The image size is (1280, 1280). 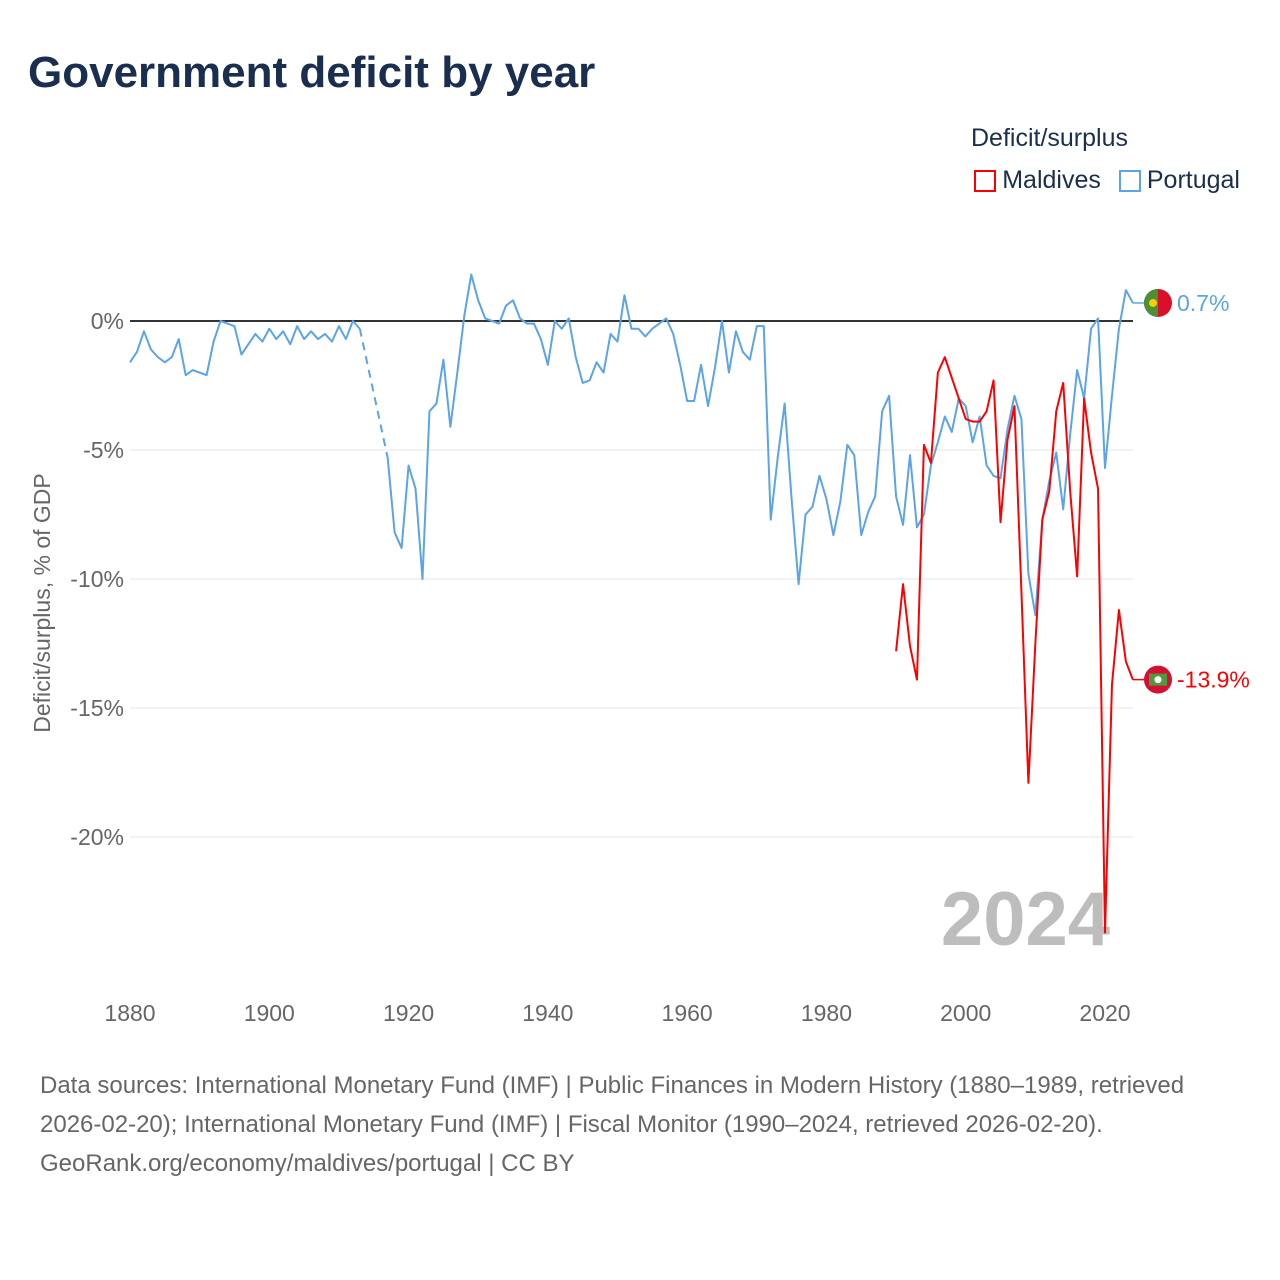 I want to click on legend-swatch-portugal, so click(x=1129, y=180).